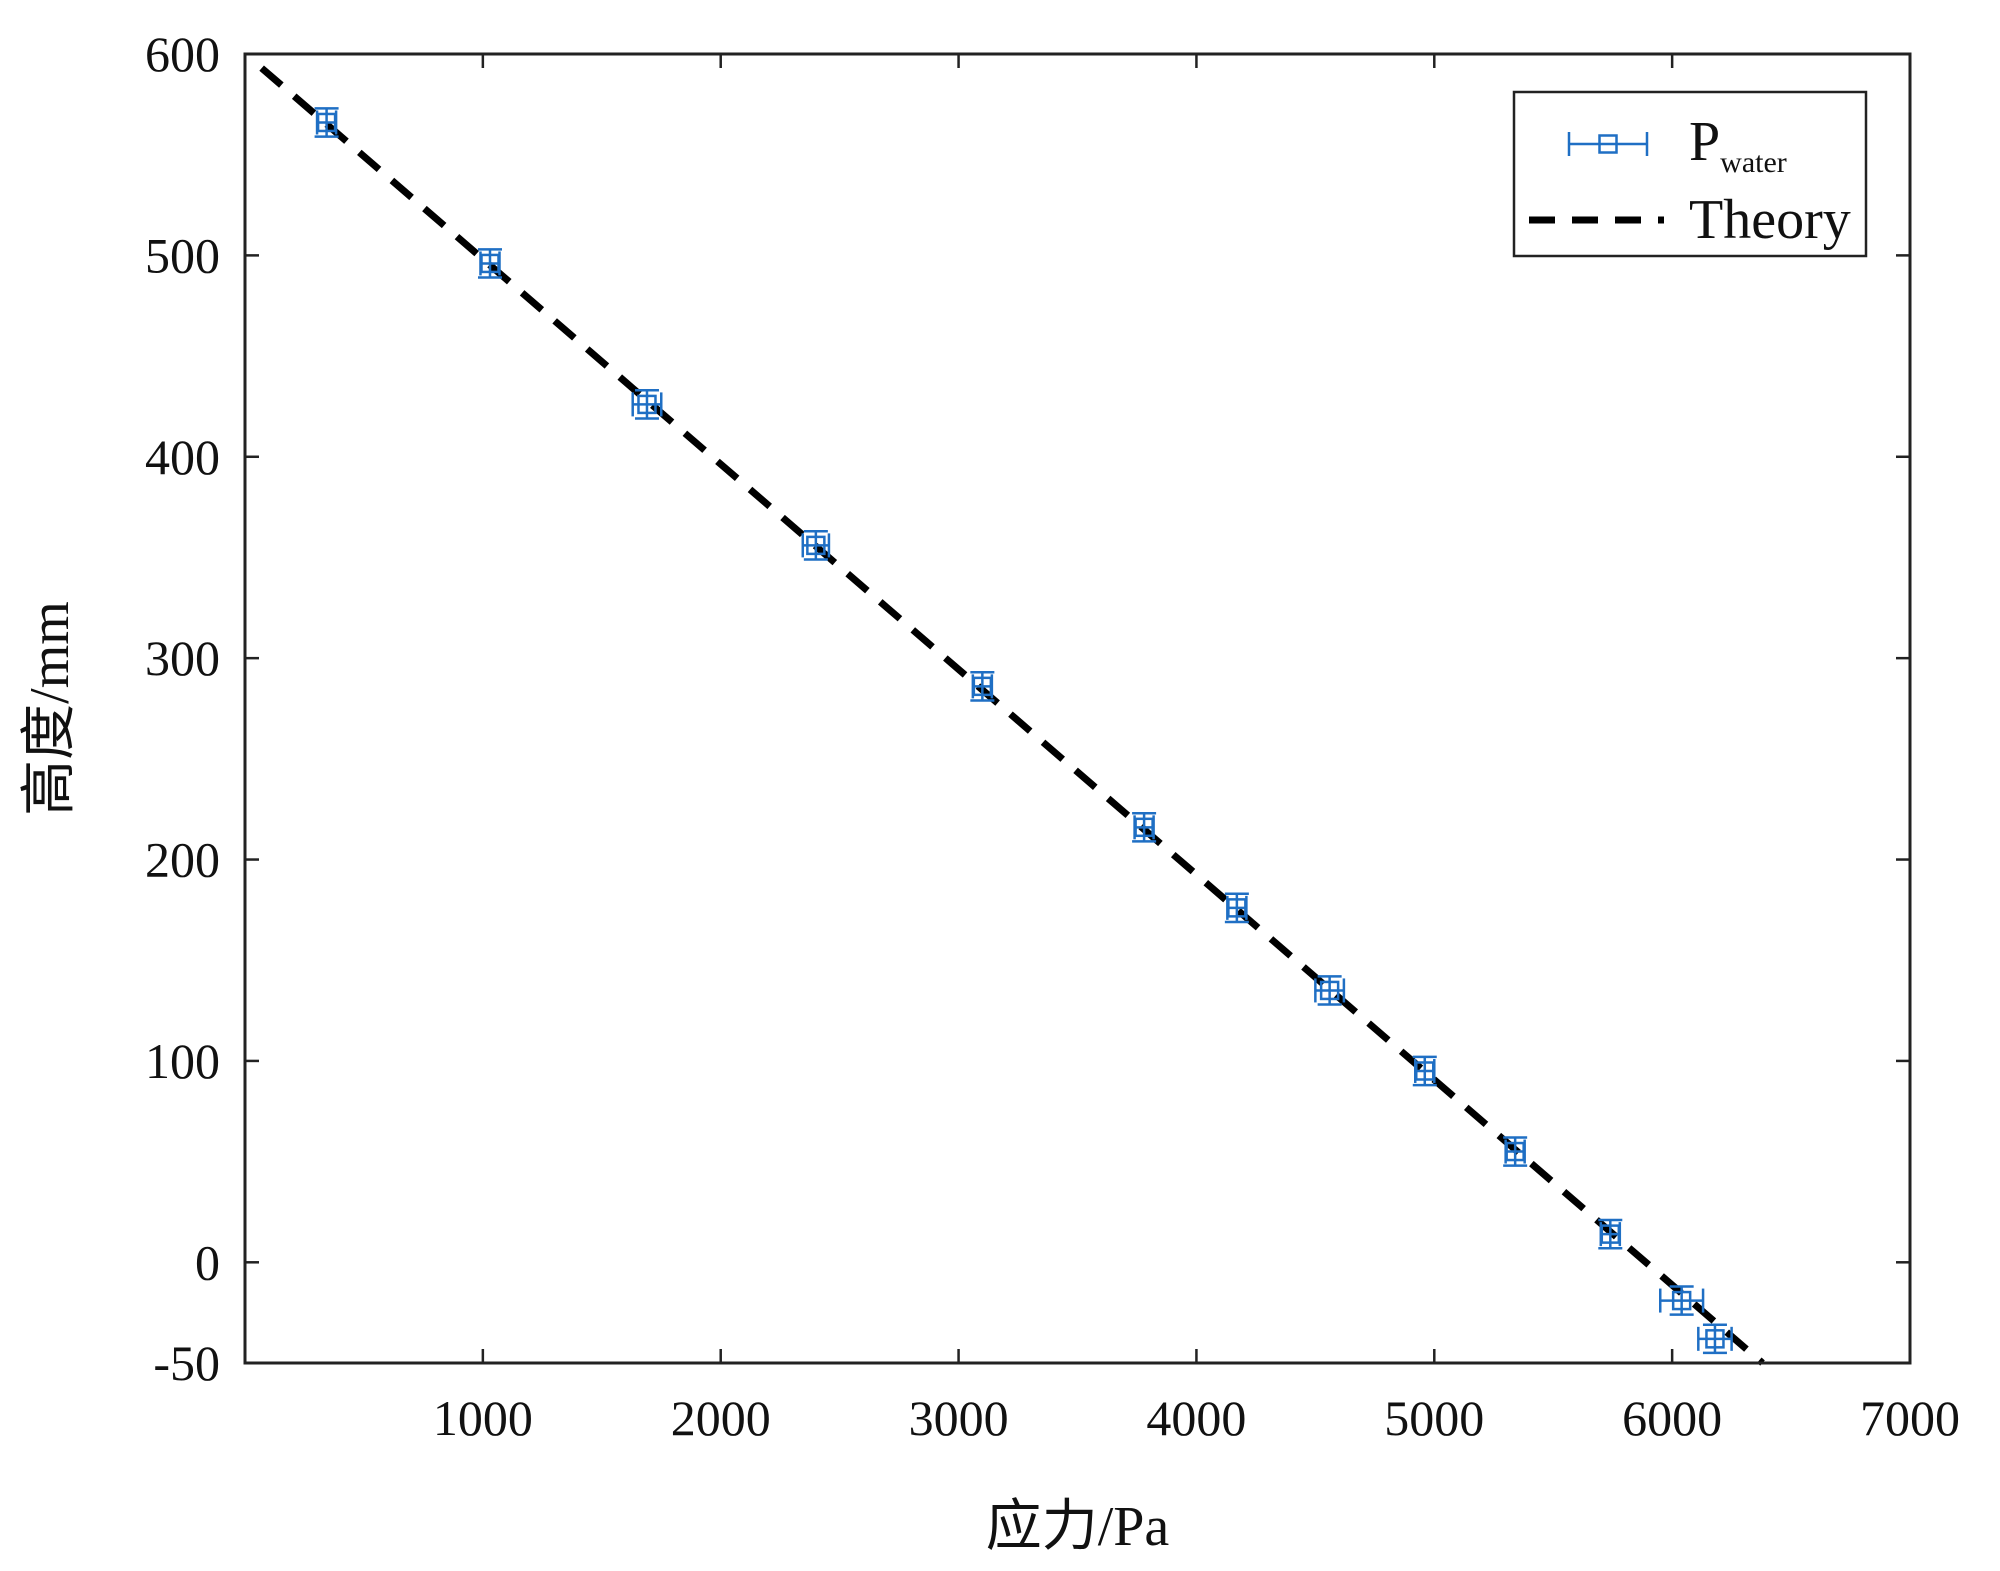  Describe the element at coordinates (1196, 1418) in the screenshot. I see `x-tick-label: 4000` at that location.